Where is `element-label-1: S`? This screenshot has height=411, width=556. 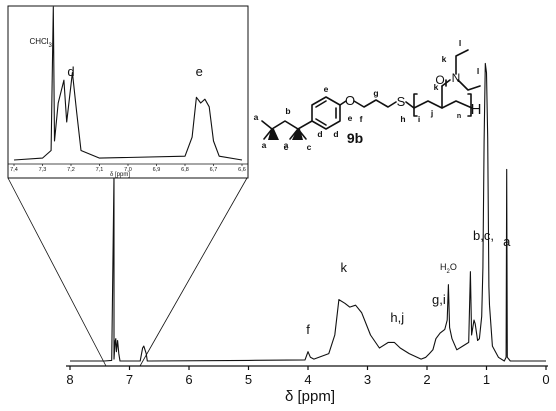 element-label-1: S is located at coordinates (401, 101).